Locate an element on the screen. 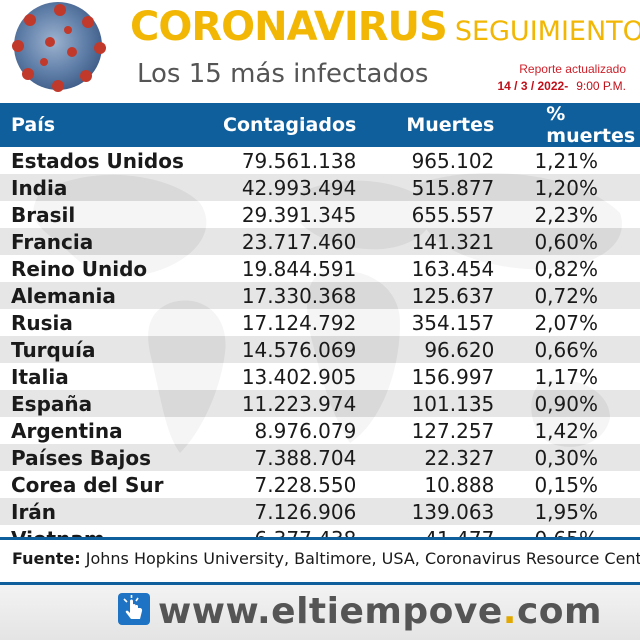 The image size is (640, 640). cell-country: Corea del Sur is located at coordinates (87, 484).